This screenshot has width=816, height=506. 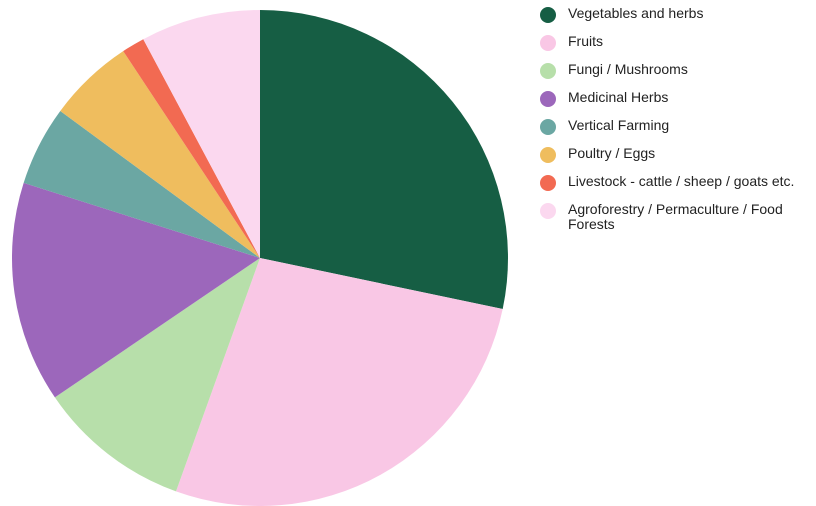 What do you see at coordinates (619, 125) in the screenshot?
I see `legend-label: Vertical Farming` at bounding box center [619, 125].